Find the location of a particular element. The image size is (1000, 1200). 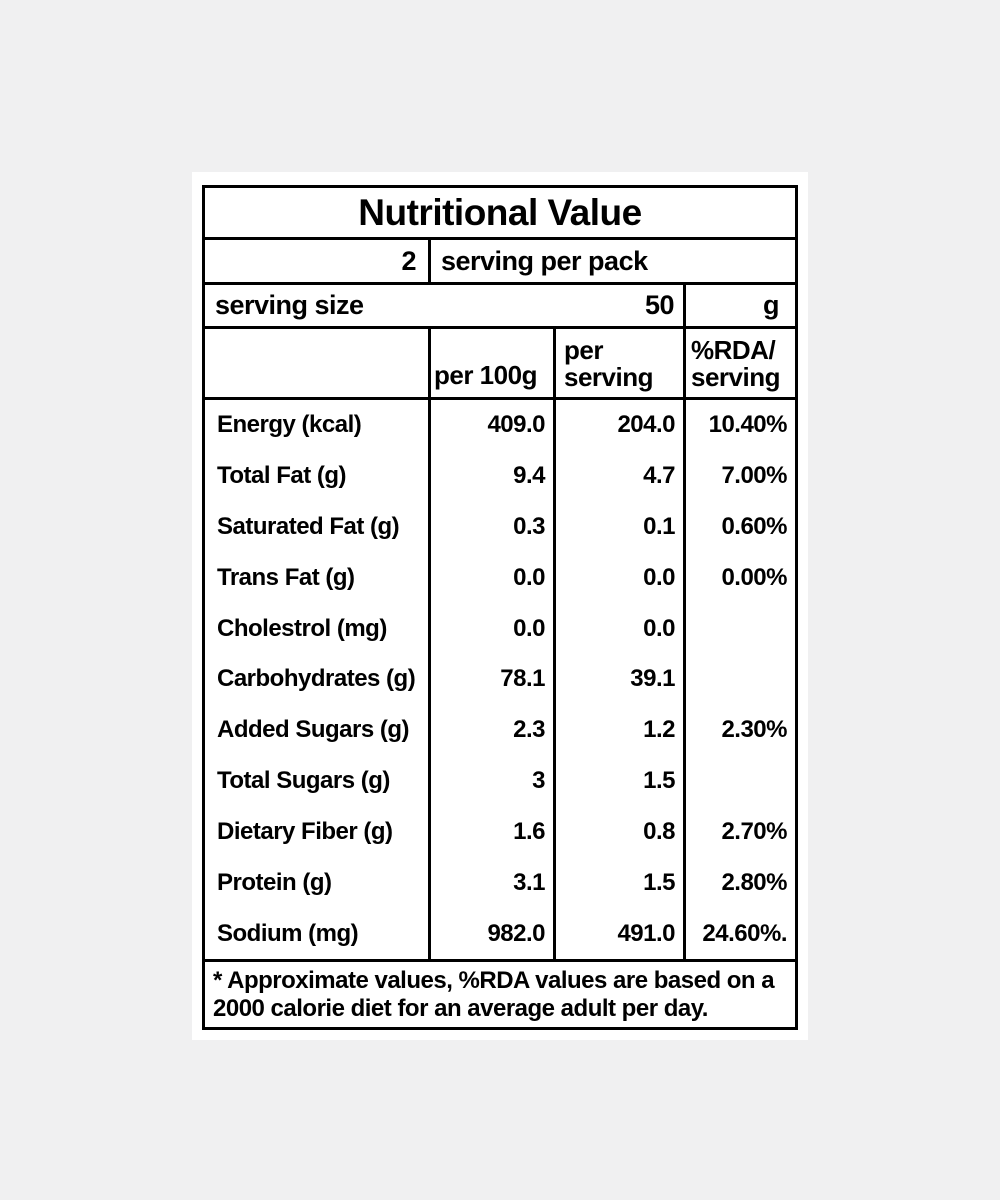

table-title: Nutritional Value is located at coordinates (500, 214).